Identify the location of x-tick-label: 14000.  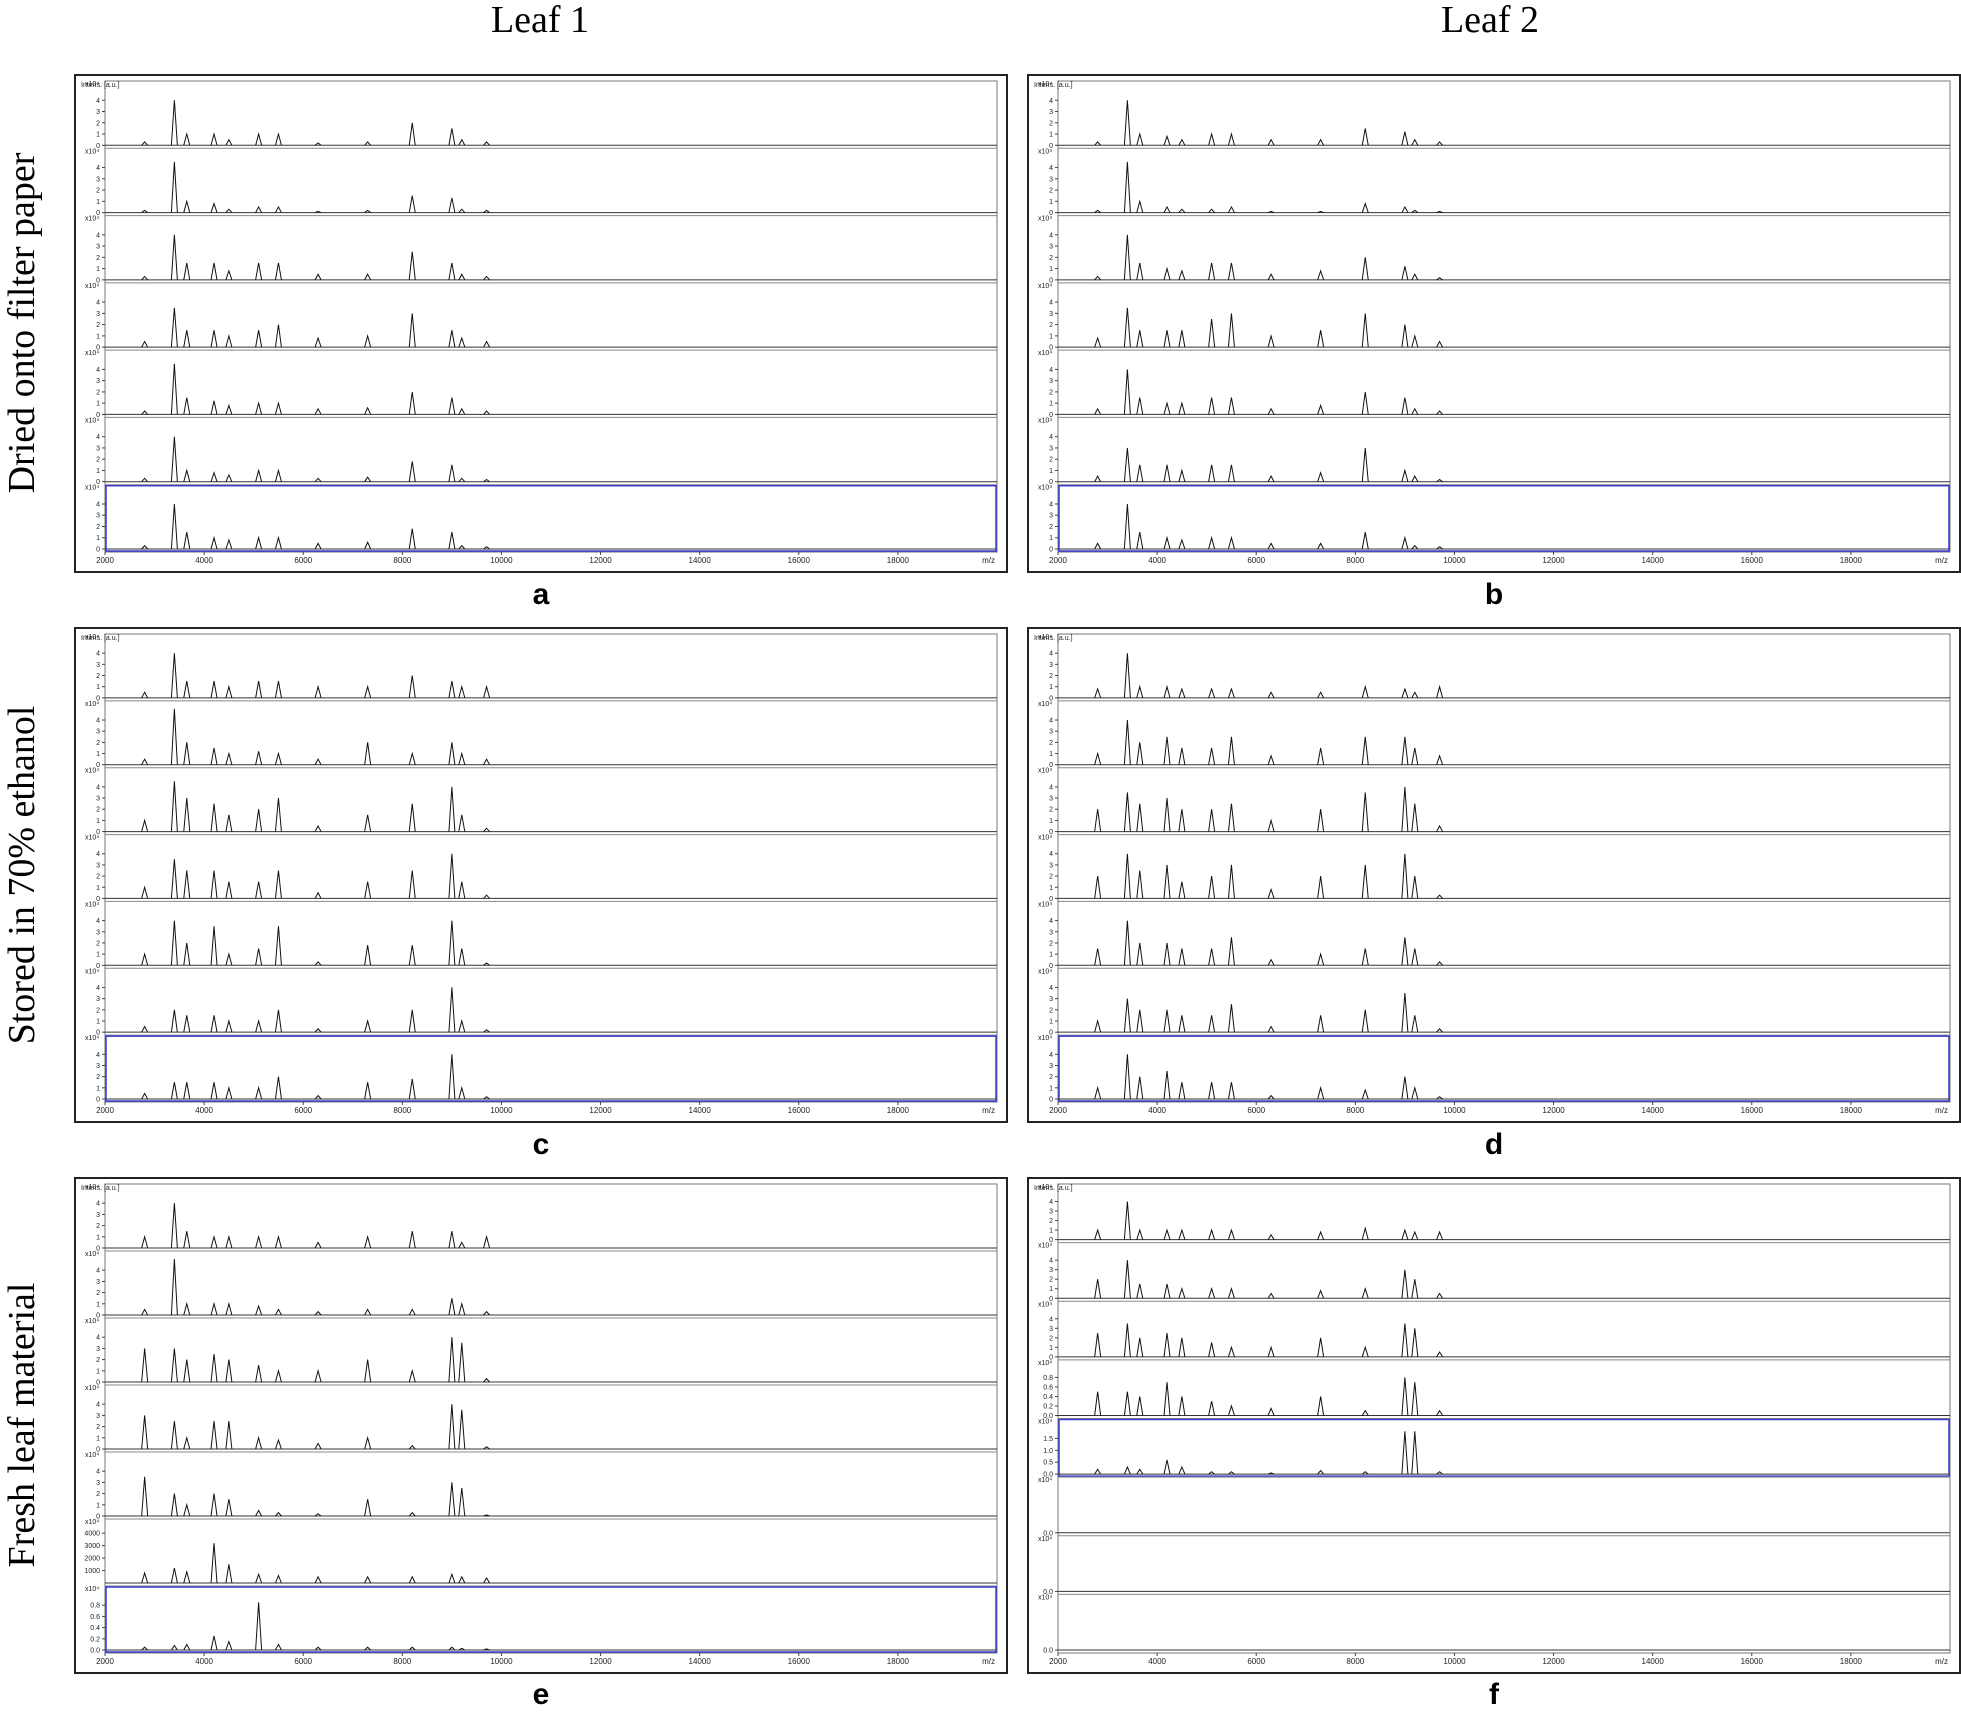
(1653, 1661).